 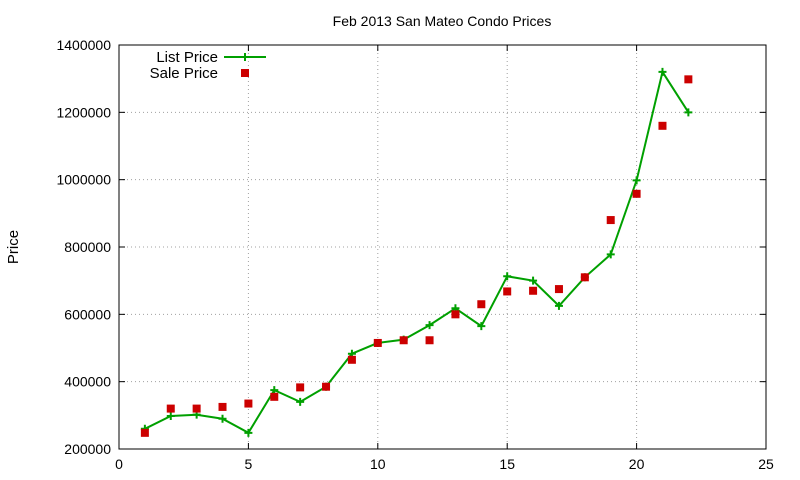 I want to click on y-tick-label: 1000000, so click(x=83, y=180).